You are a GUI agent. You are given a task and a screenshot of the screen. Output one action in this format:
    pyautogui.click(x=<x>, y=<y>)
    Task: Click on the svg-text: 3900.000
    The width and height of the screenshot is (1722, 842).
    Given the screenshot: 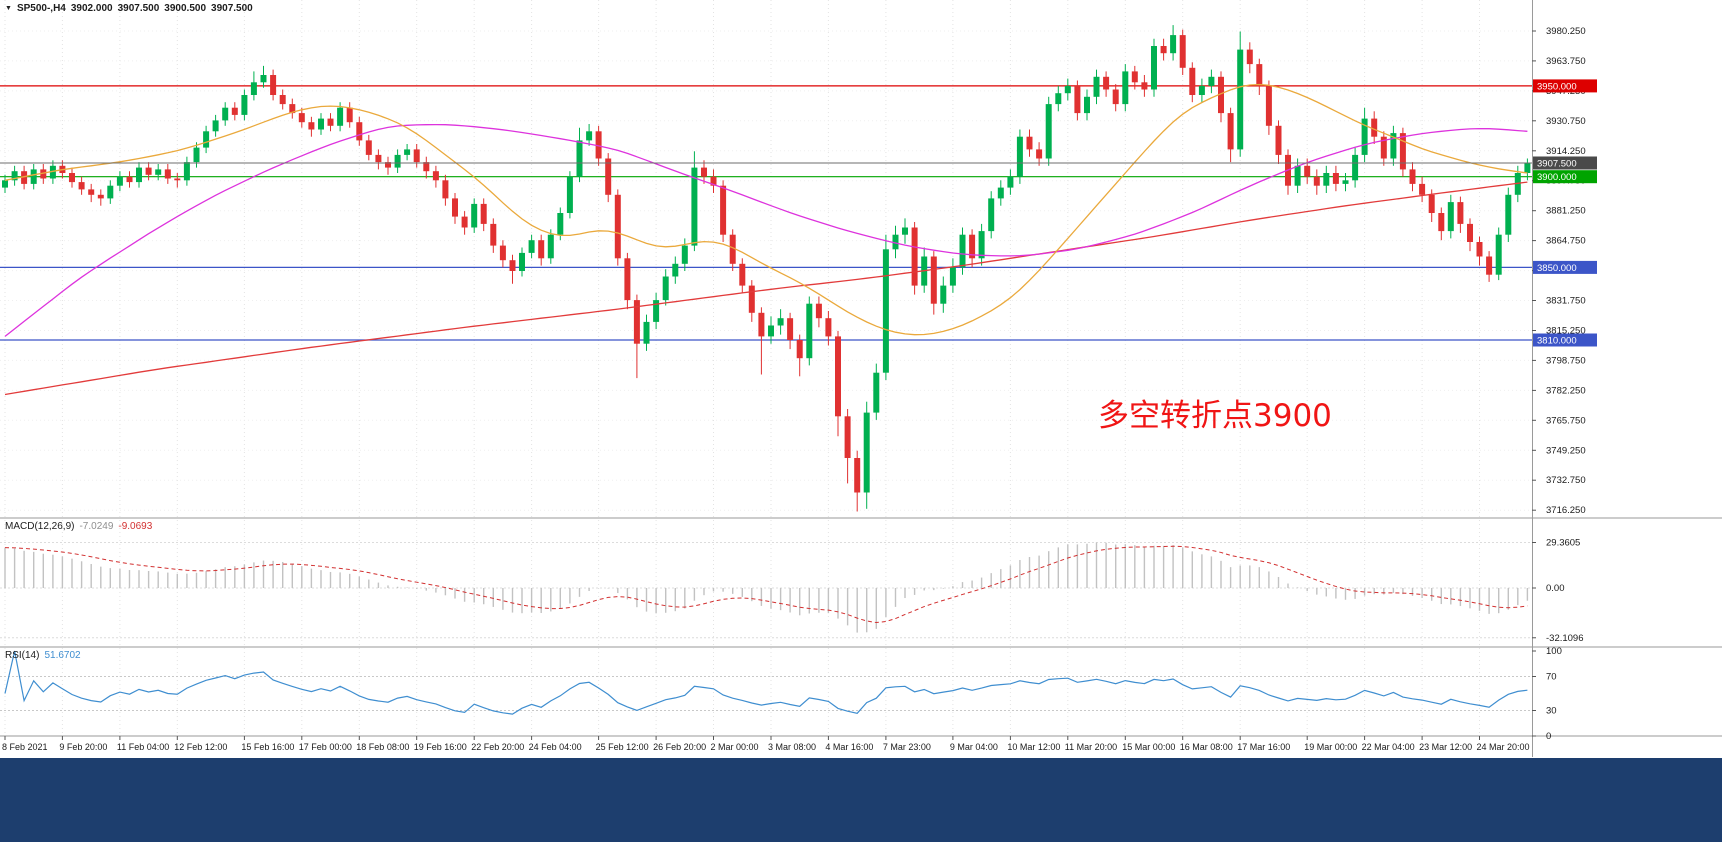 What is the action you would take?
    pyautogui.click(x=1557, y=177)
    